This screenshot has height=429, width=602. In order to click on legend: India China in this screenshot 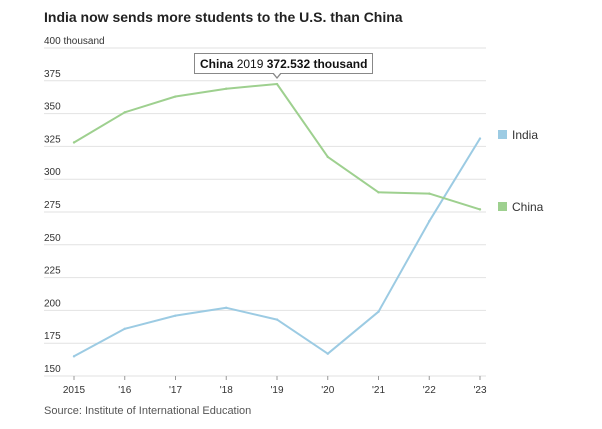, I will do `click(521, 171)`.